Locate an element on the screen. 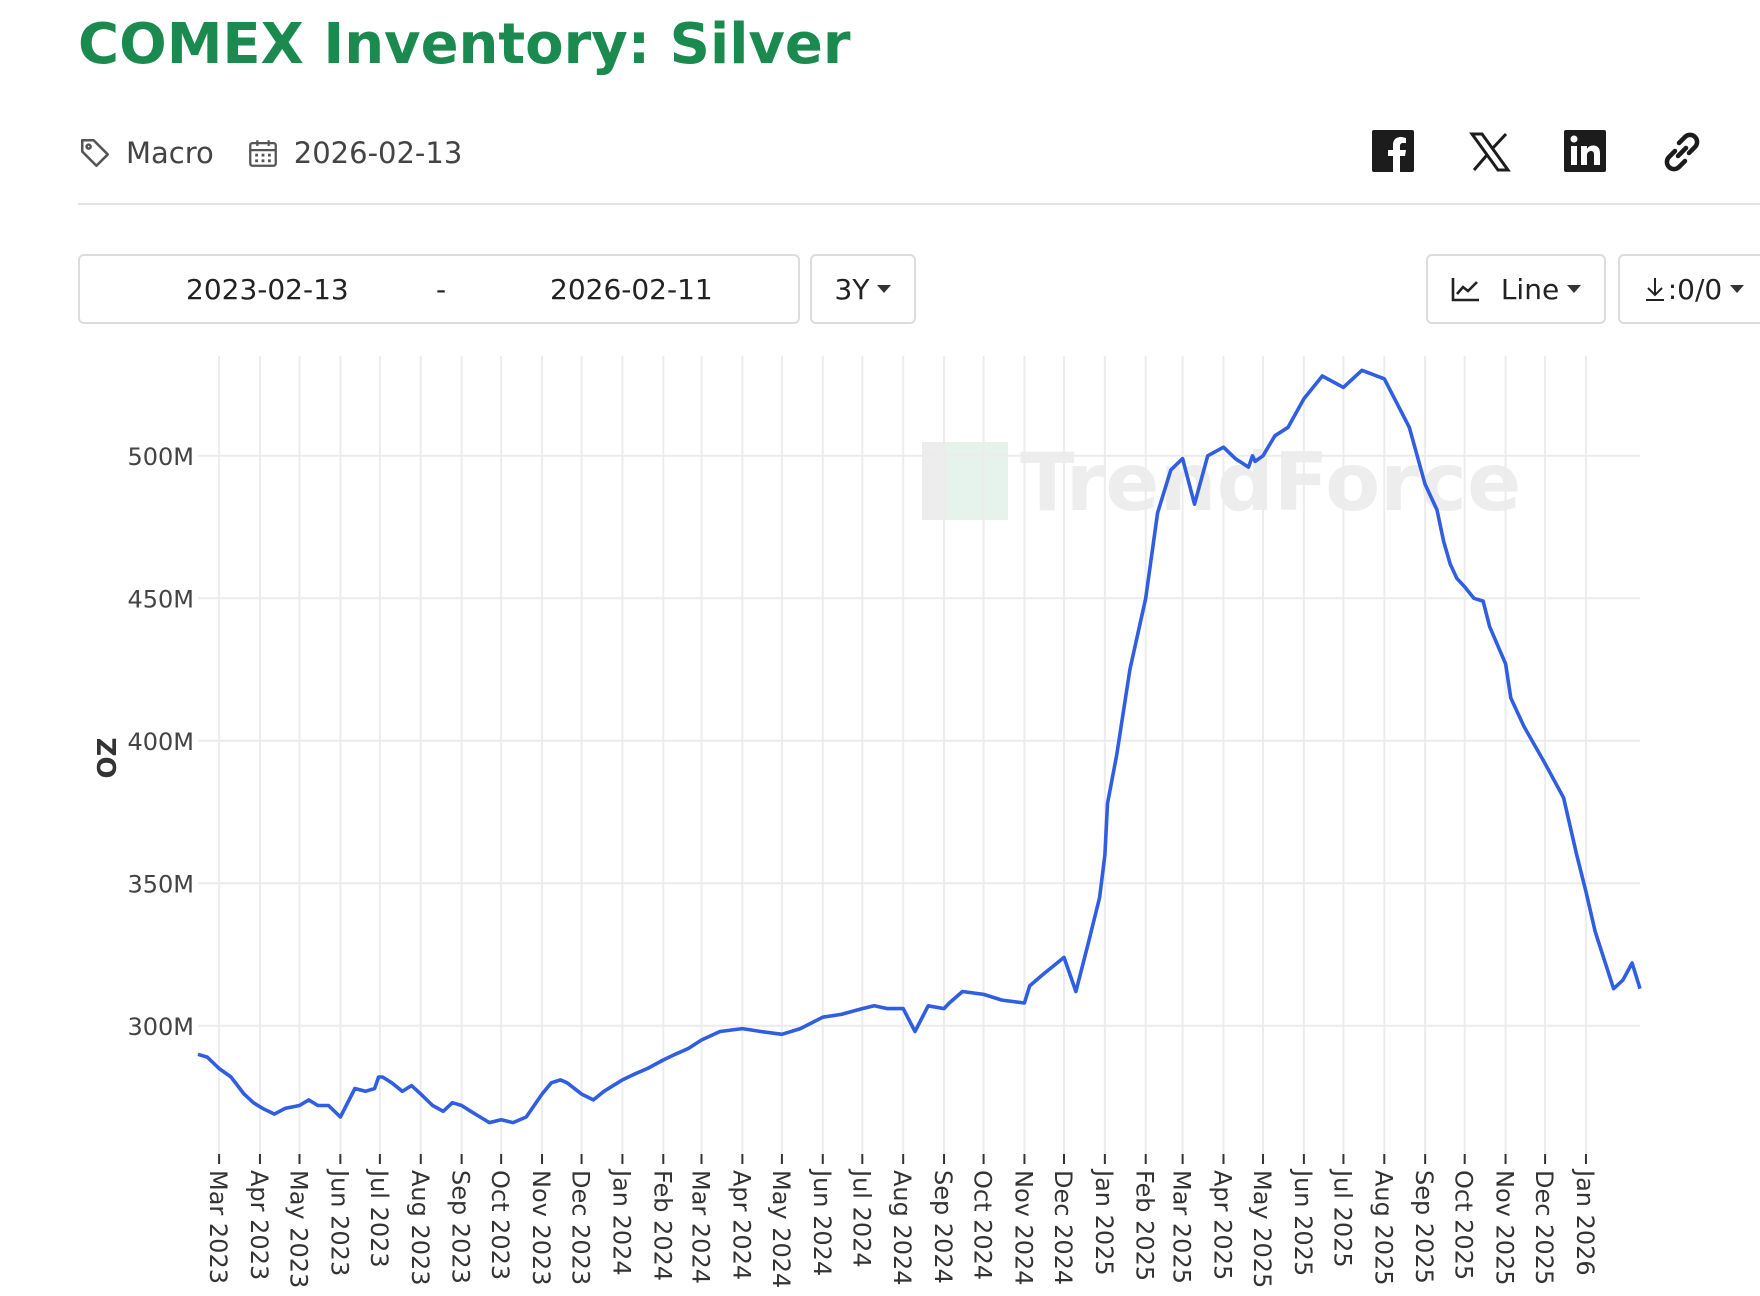 This screenshot has width=1760, height=1296. x-tick-label: Jan 2024 is located at coordinates (621, 1222).